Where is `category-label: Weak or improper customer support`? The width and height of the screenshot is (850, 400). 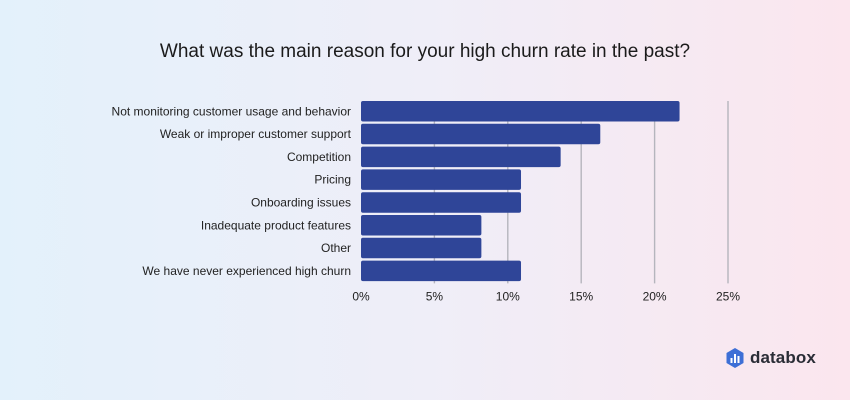
category-label: Weak or improper customer support is located at coordinates (256, 134).